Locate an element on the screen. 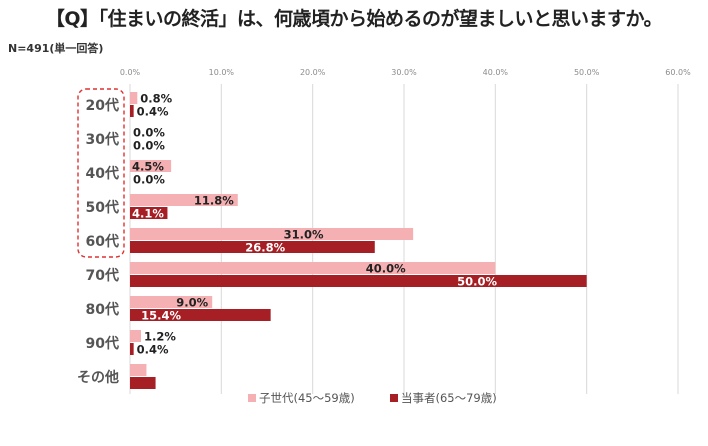  category-label: 40代 is located at coordinates (102, 173).